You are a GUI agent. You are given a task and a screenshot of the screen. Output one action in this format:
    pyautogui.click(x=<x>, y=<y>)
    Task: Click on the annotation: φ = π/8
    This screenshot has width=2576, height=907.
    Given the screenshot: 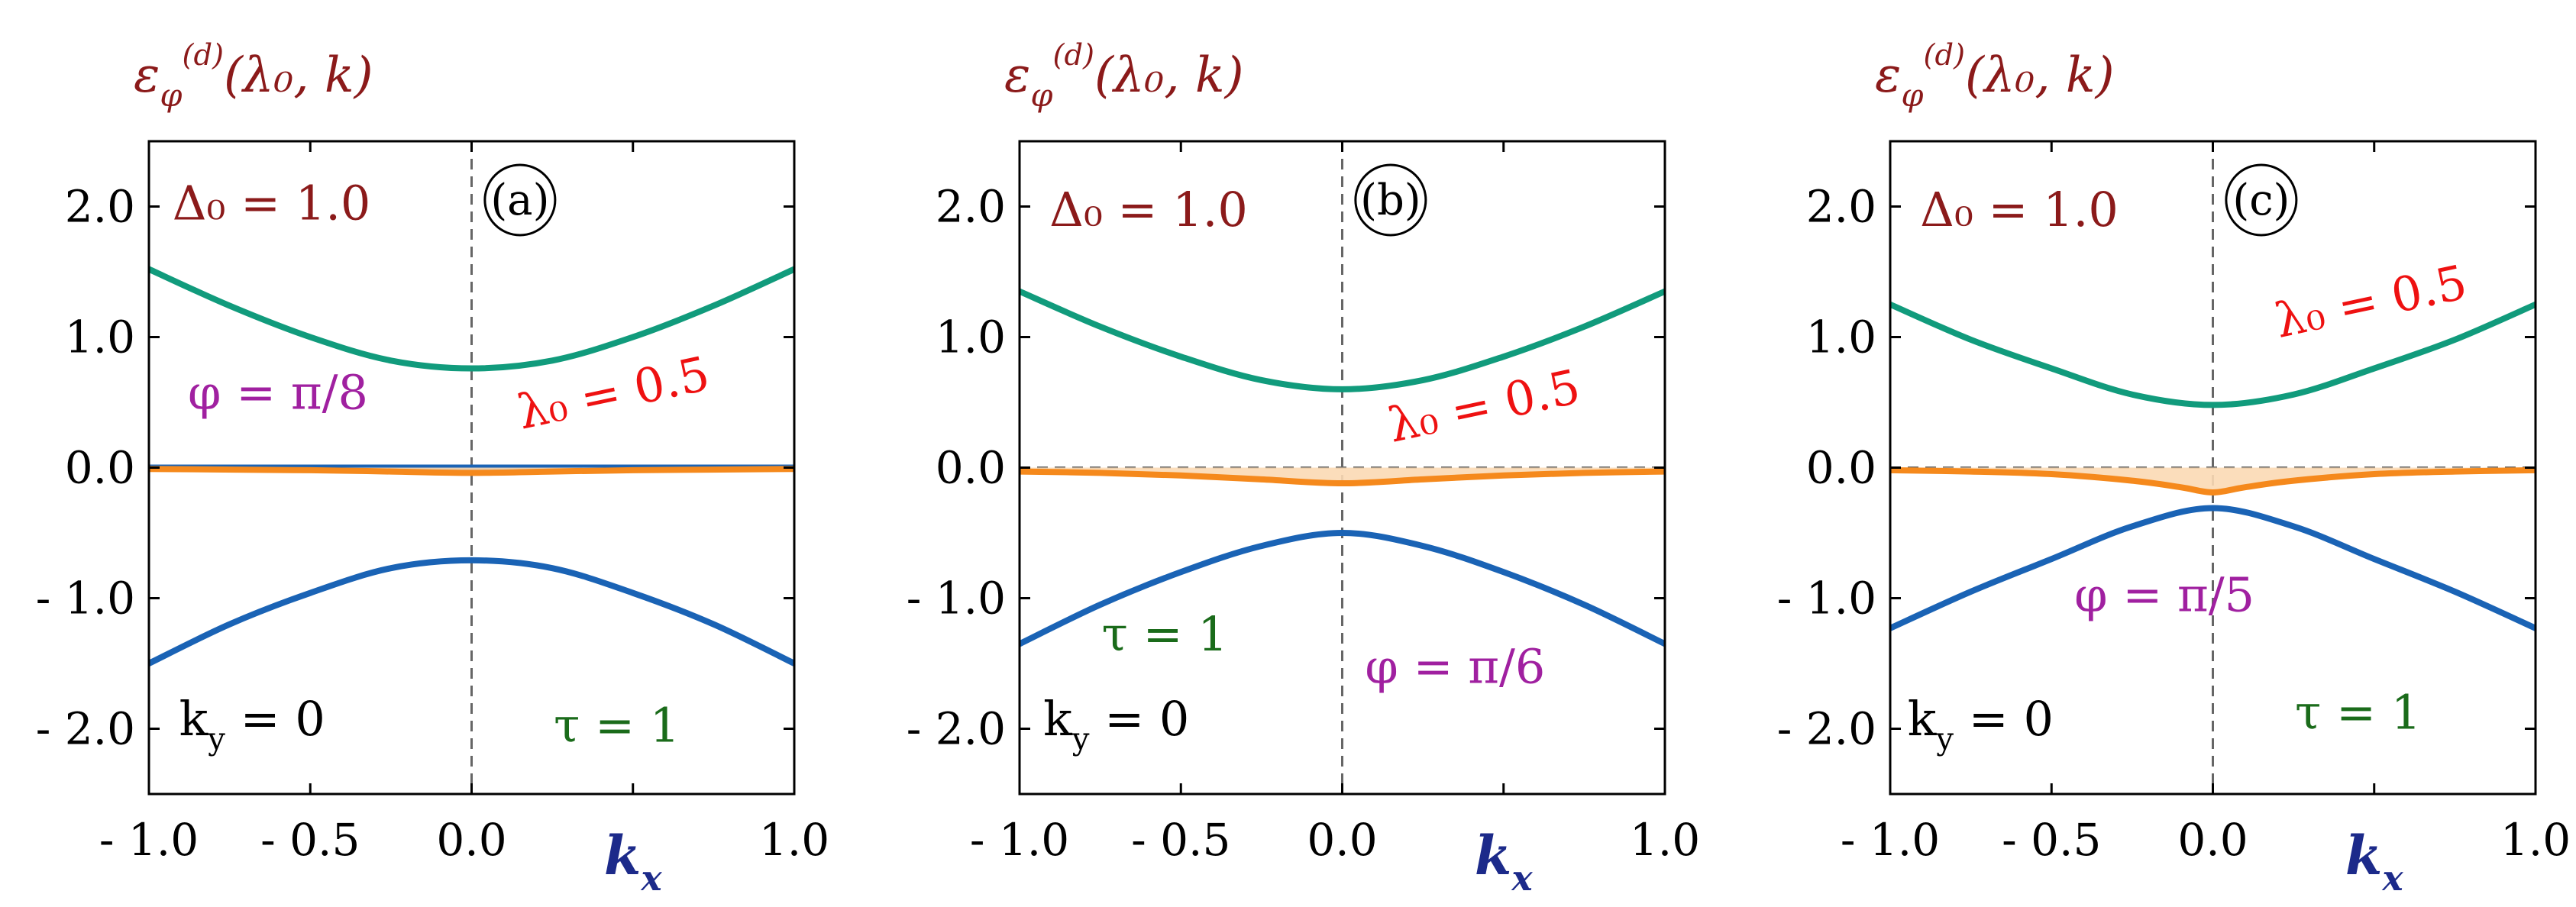 What is the action you would take?
    pyautogui.click(x=278, y=393)
    